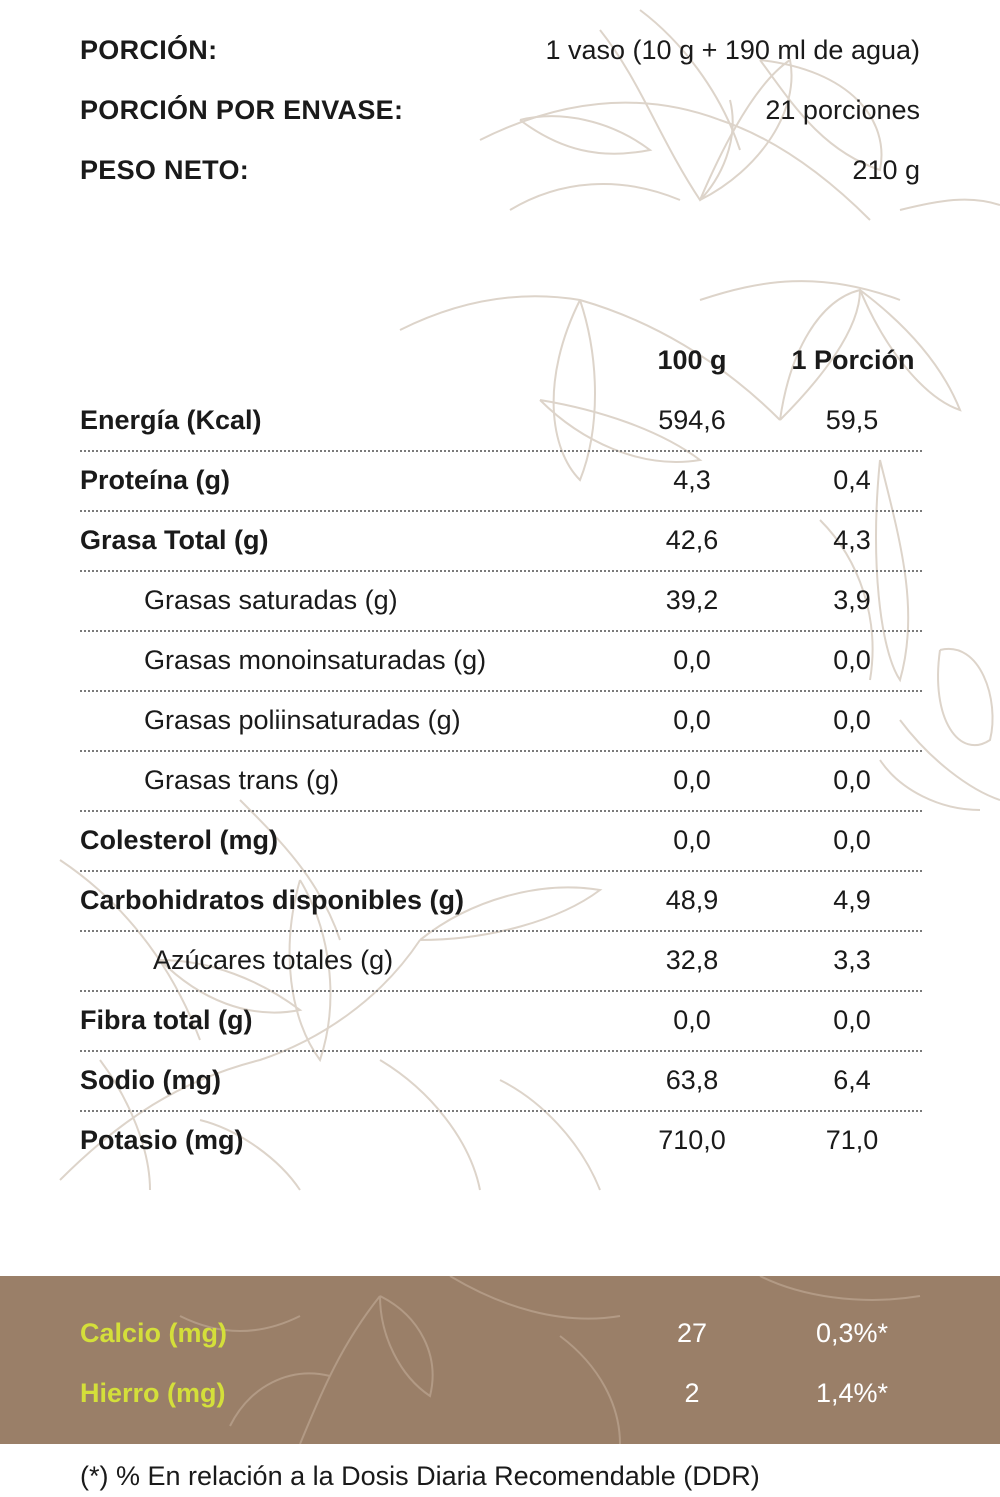  I want to click on servings-per-container-label: PORCIÓN POR ENVASE:, so click(242, 109).